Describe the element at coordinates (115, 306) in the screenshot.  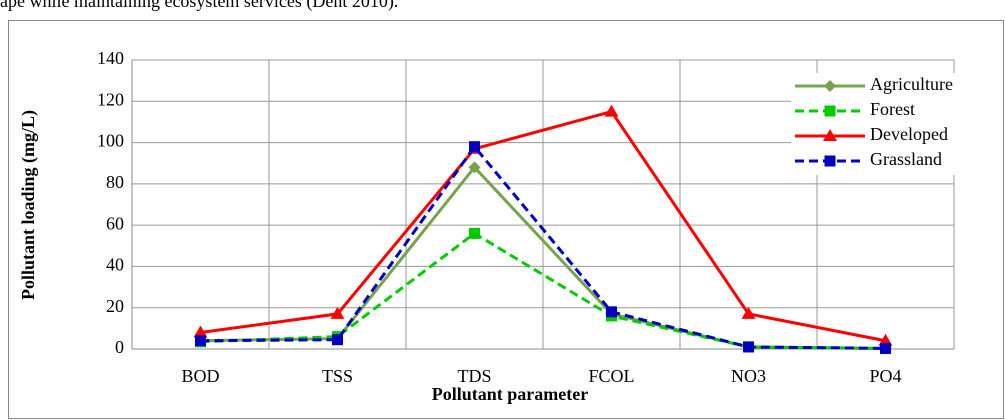
I see `y-tick-label: 20` at that location.